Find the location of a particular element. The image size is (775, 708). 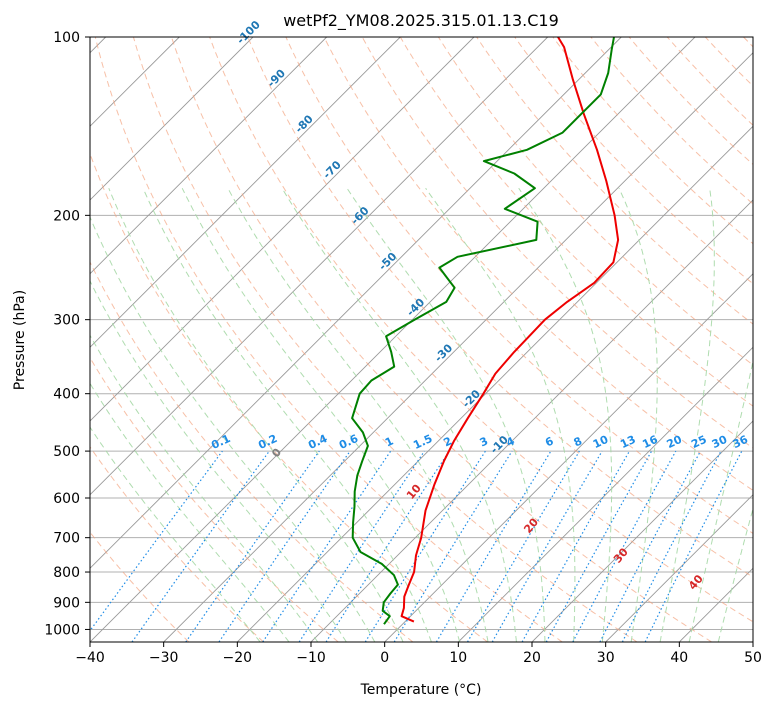

y-tick-label: 300 is located at coordinates (66, 321).